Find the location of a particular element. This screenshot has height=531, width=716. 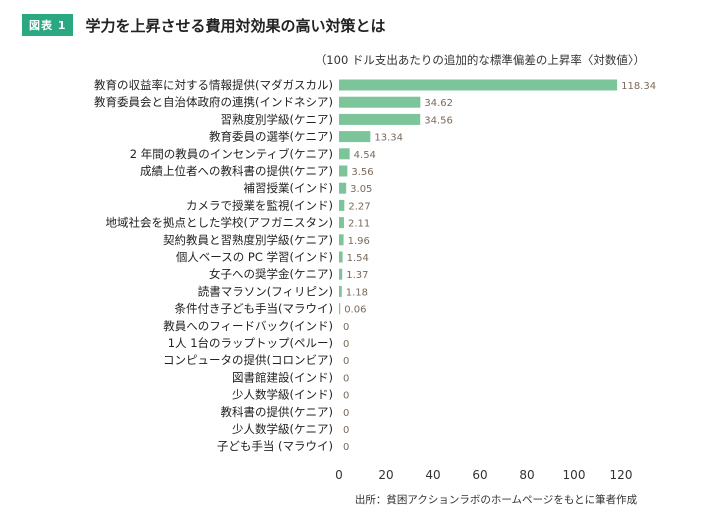

category-label: カメラで授業を監視(インド) is located at coordinates (259, 205).